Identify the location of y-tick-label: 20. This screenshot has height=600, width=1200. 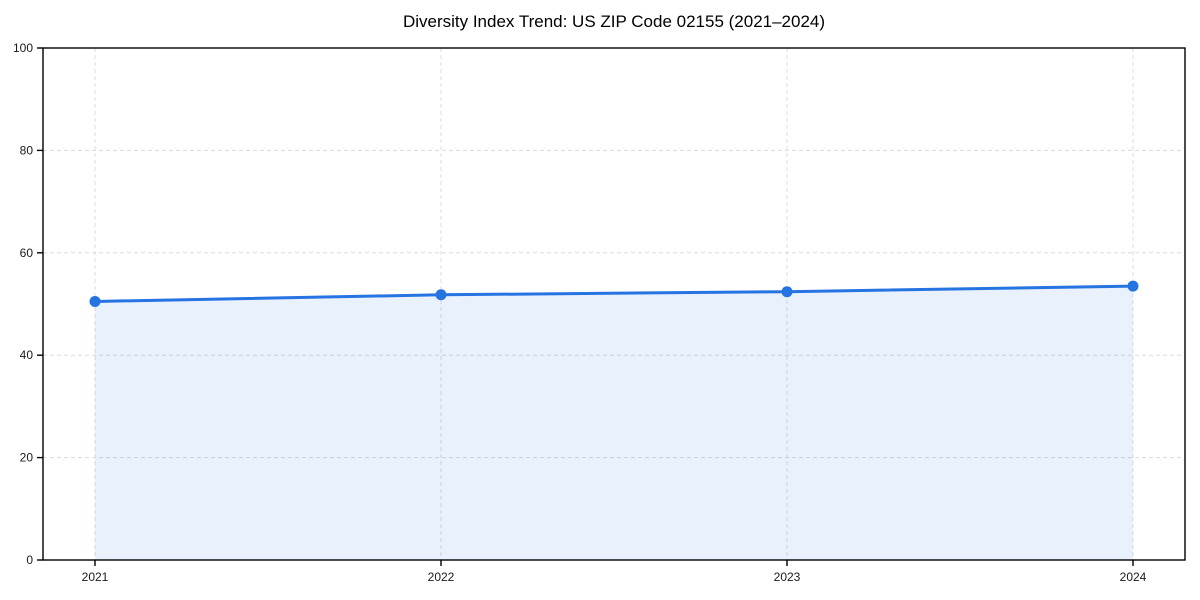
(27, 458).